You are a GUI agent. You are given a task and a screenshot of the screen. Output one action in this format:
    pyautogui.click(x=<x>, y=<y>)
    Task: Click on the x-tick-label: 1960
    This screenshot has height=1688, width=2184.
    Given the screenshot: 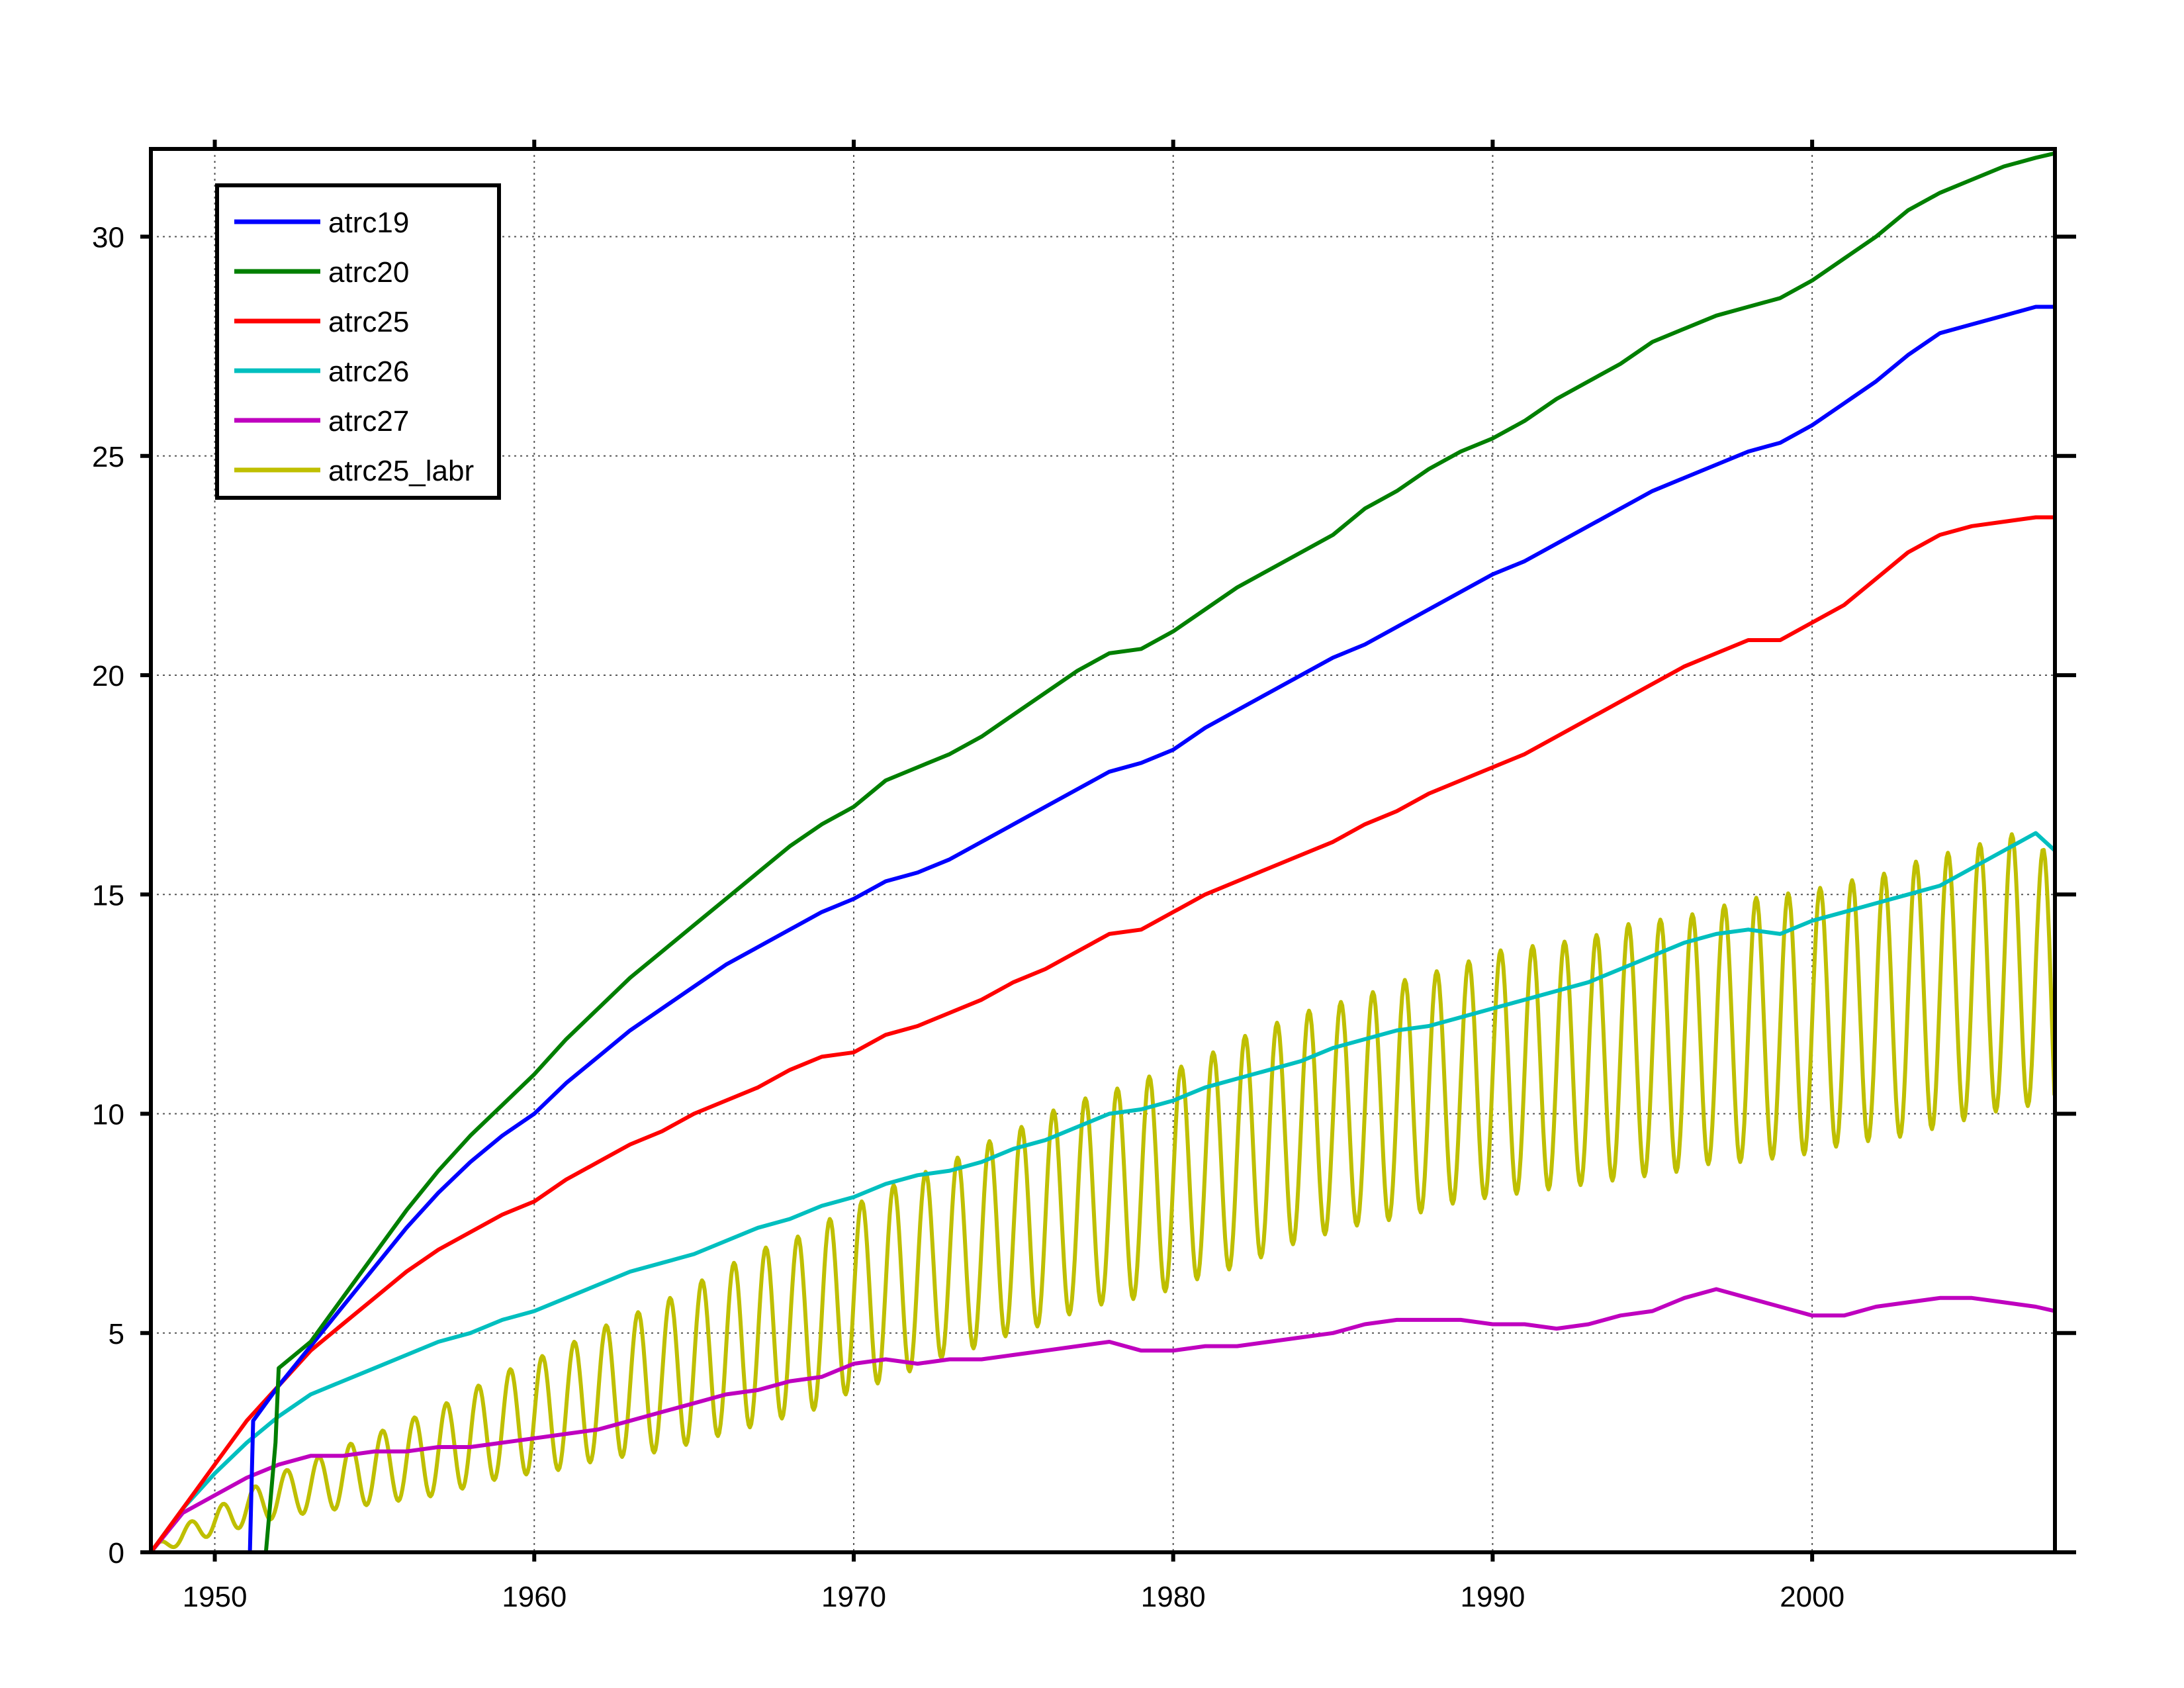 What is the action you would take?
    pyautogui.click(x=534, y=1597)
    